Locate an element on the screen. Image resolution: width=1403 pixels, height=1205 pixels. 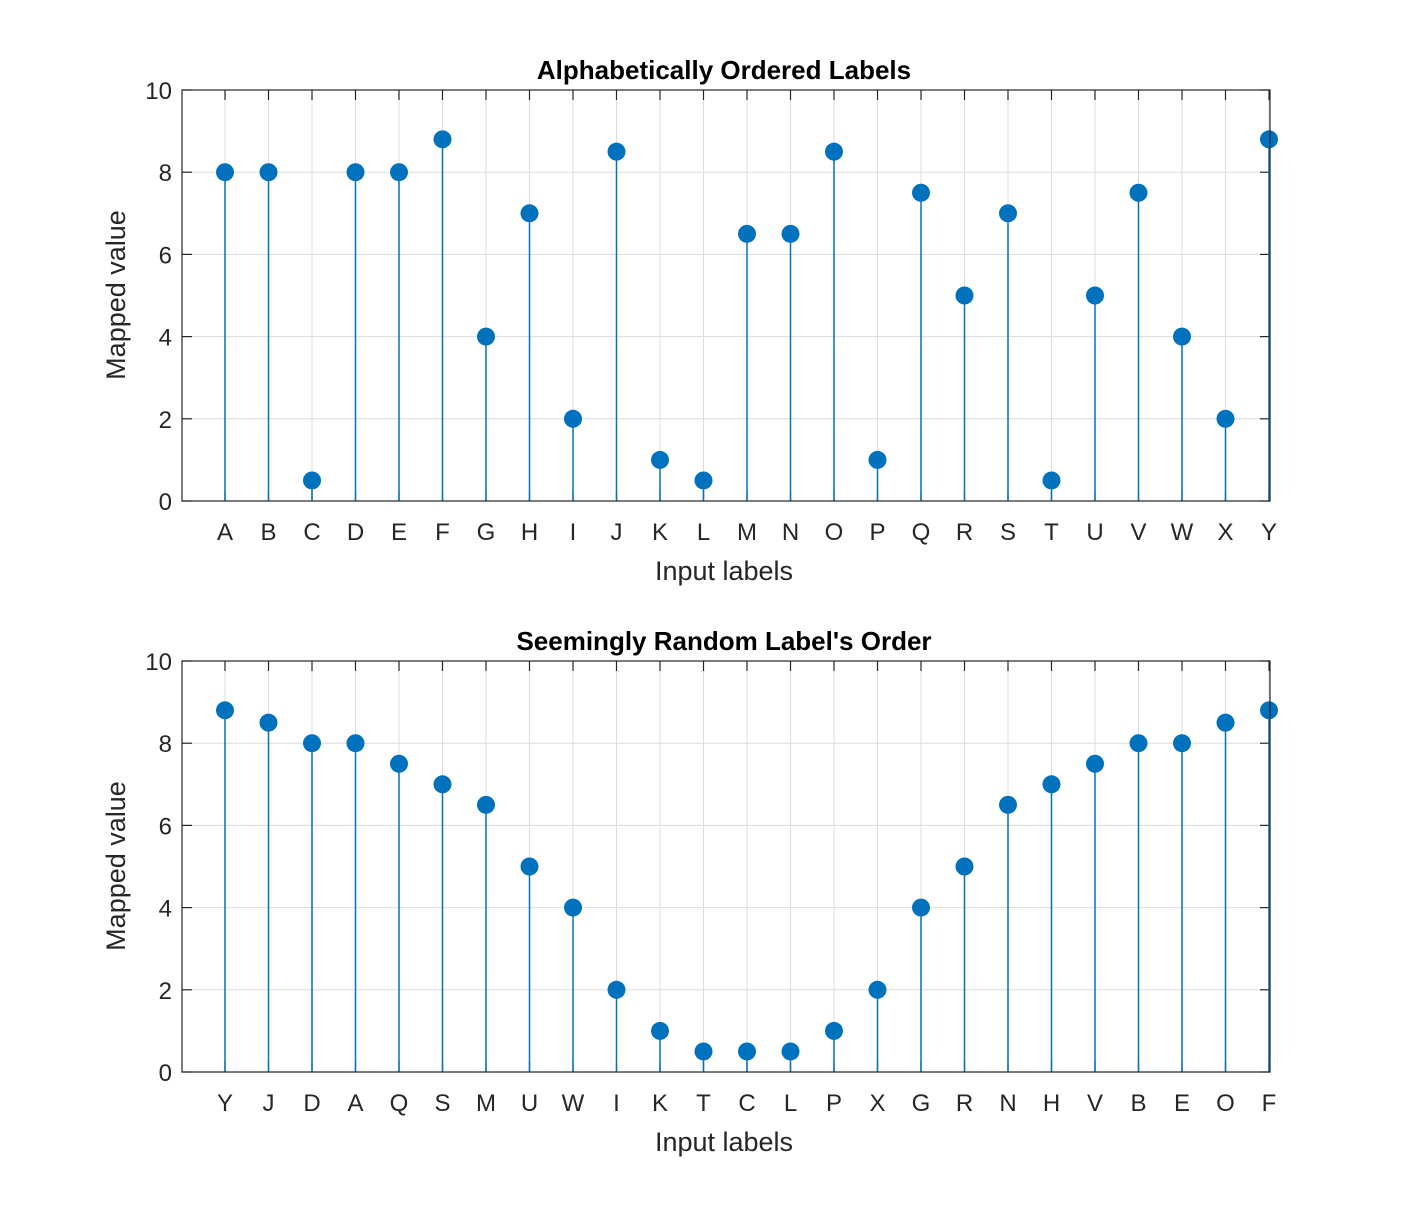
y-tick-label: 2 is located at coordinates (165, 420).